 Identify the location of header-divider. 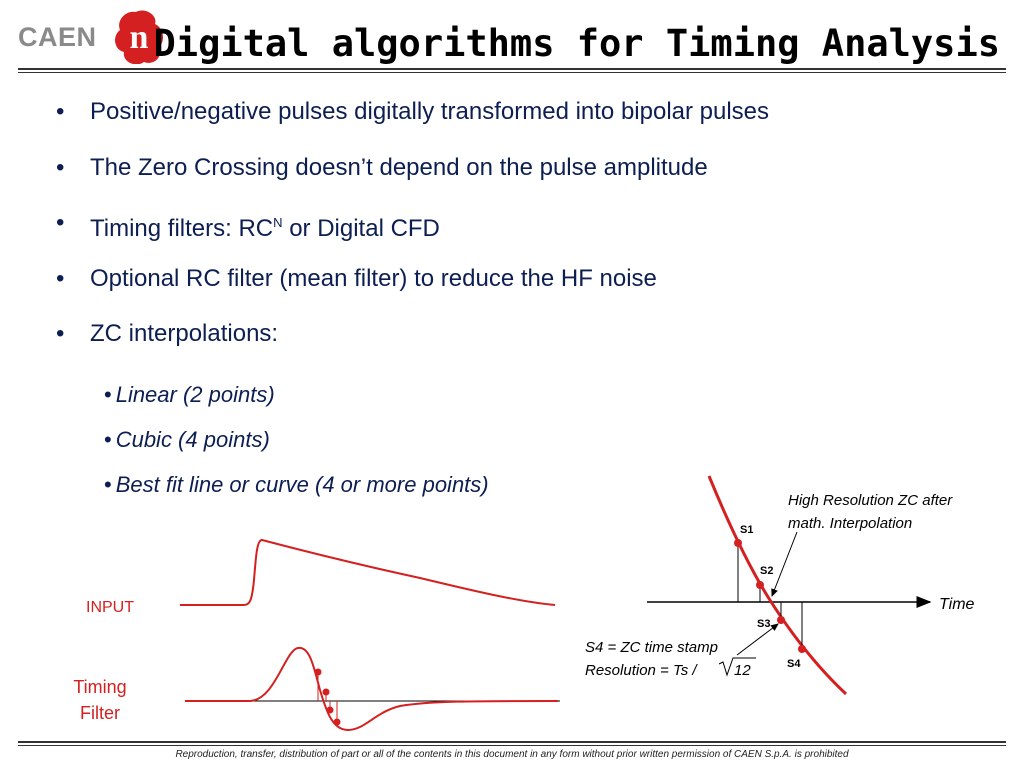
(512, 69).